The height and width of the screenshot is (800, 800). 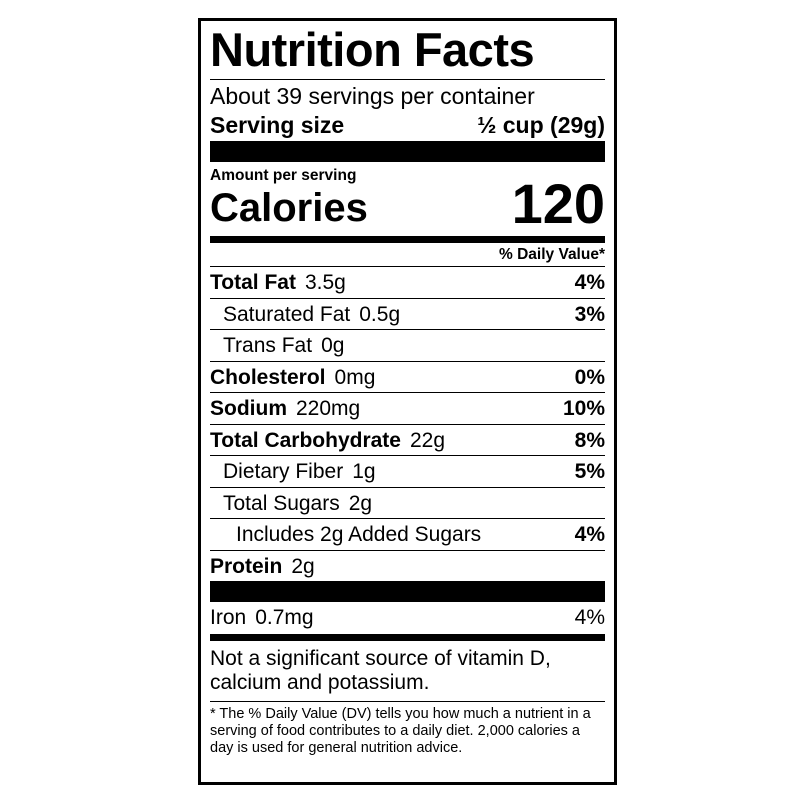 I want to click on nutrient-daily-value: 3%, so click(x=589, y=314).